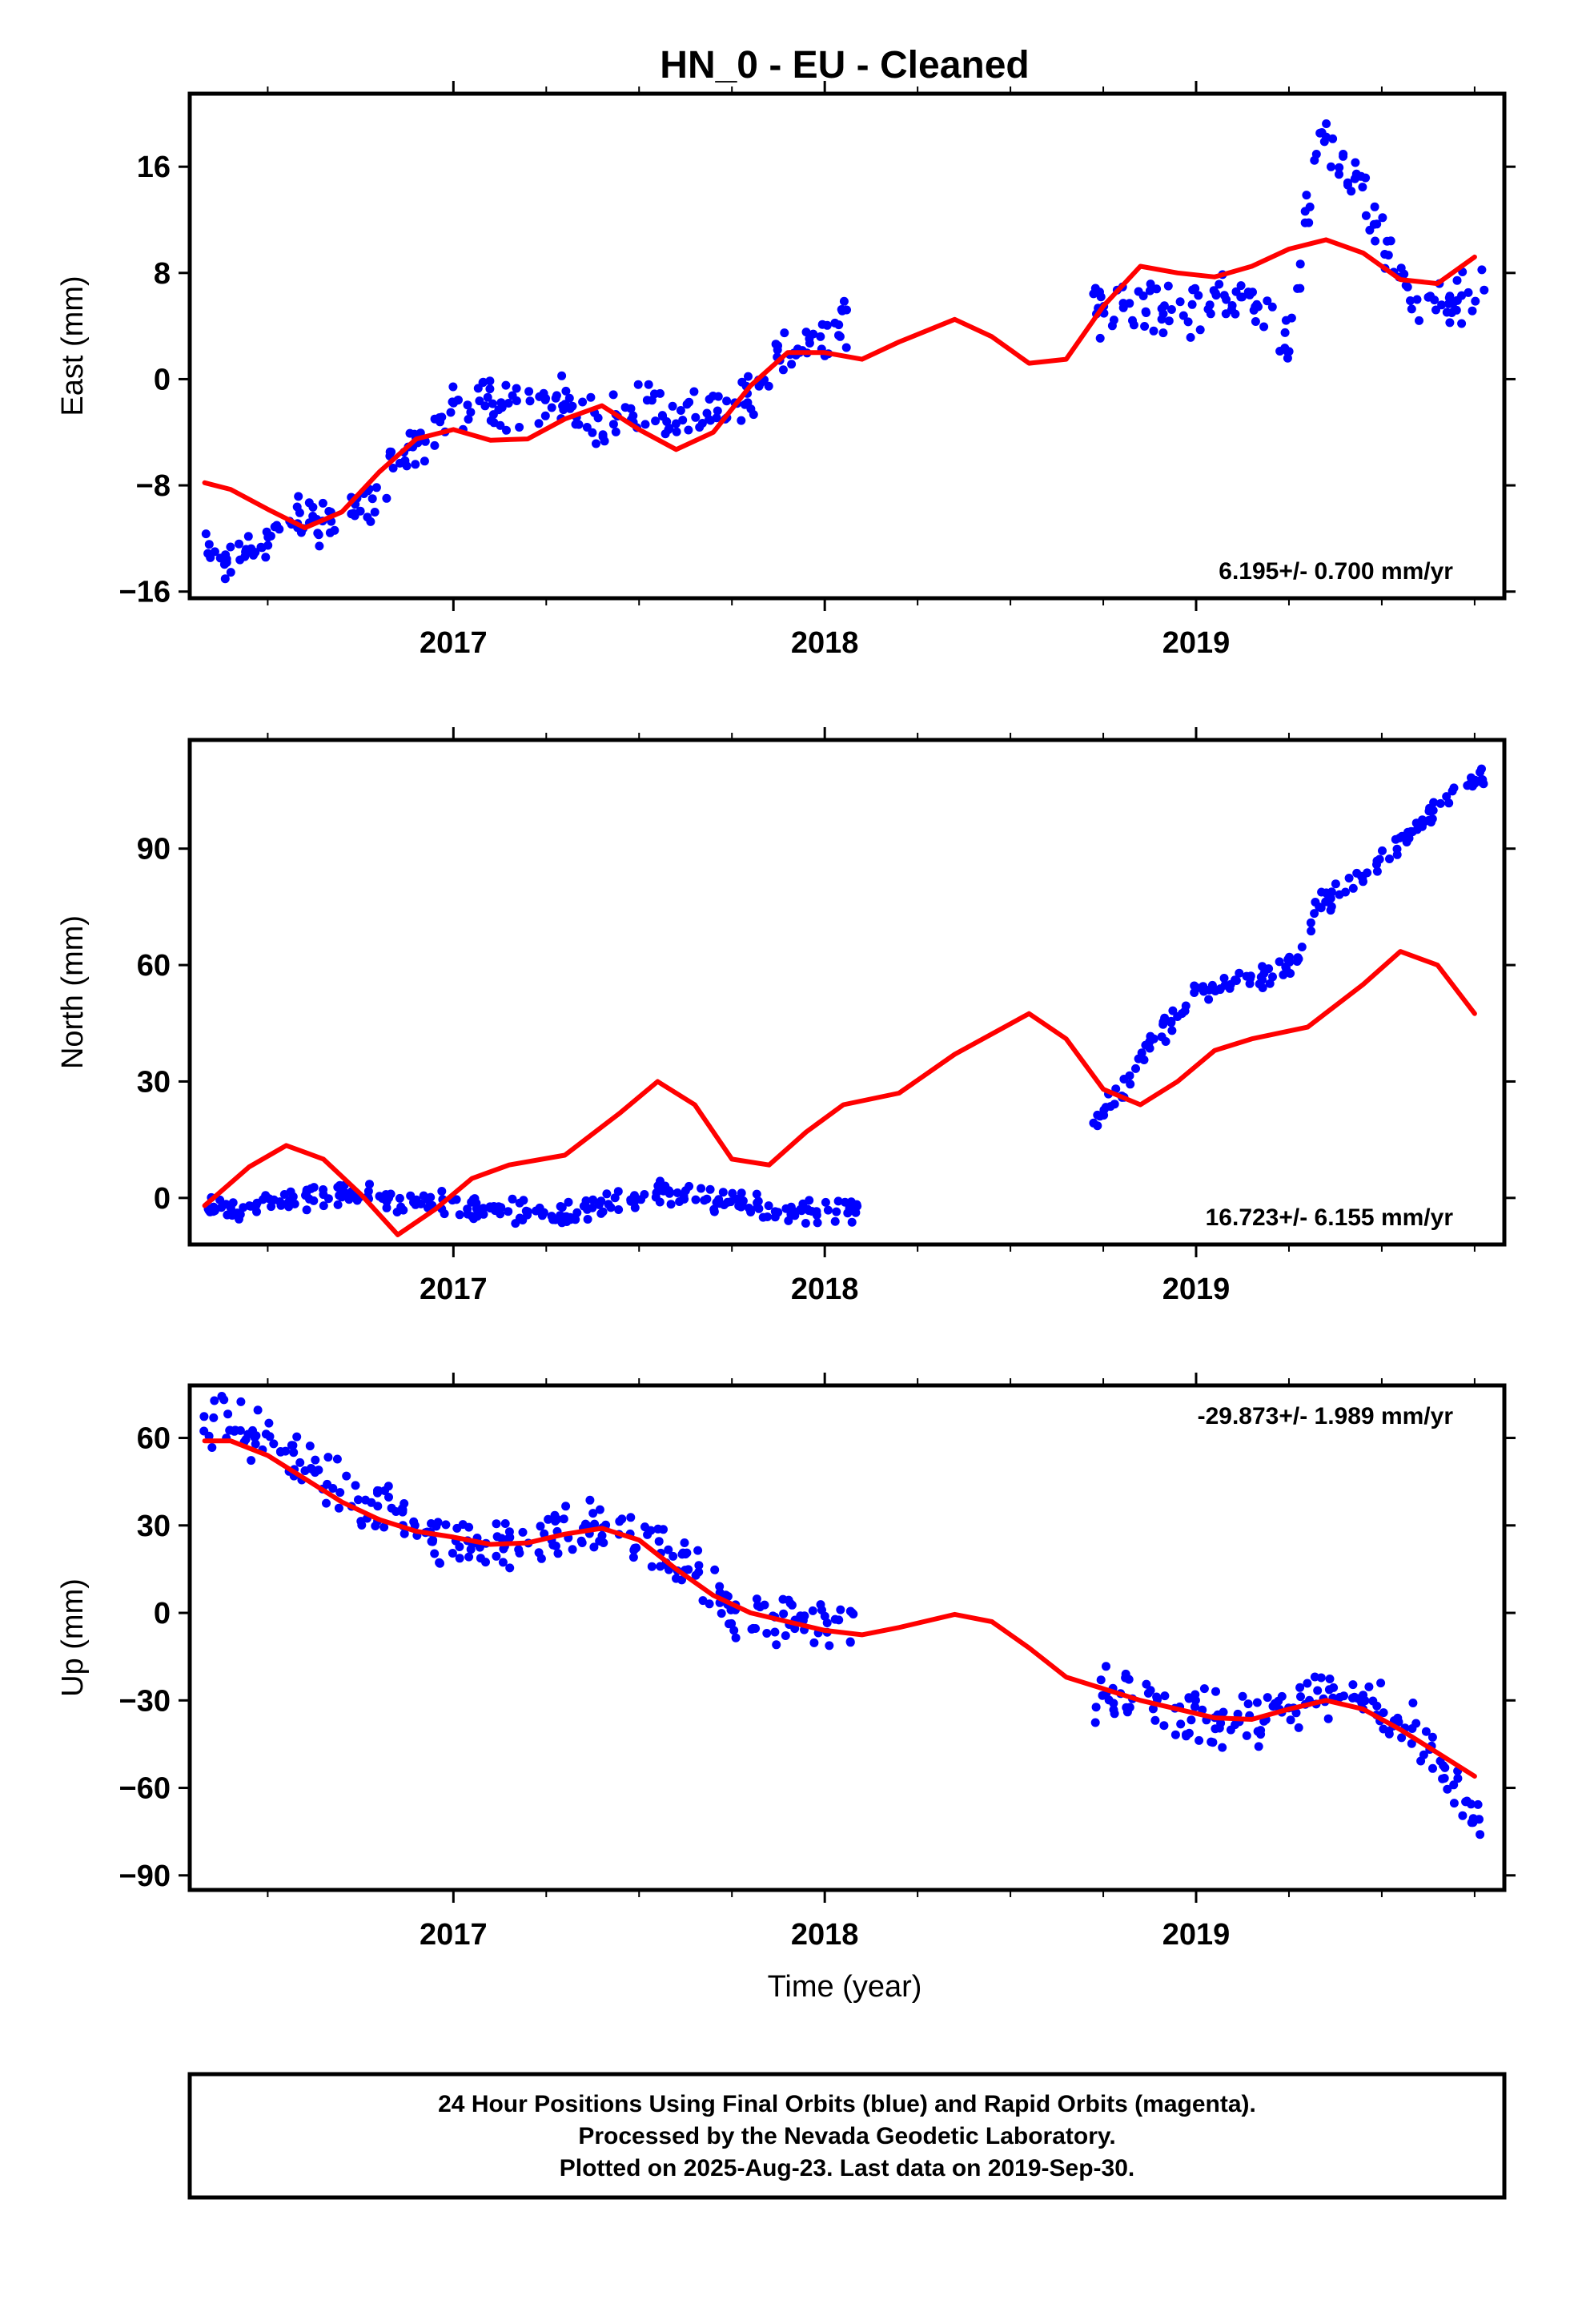 Image resolution: width=1582 pixels, height=2324 pixels. What do you see at coordinates (825, 643) in the screenshot?
I see `x-tick-label: 2018` at bounding box center [825, 643].